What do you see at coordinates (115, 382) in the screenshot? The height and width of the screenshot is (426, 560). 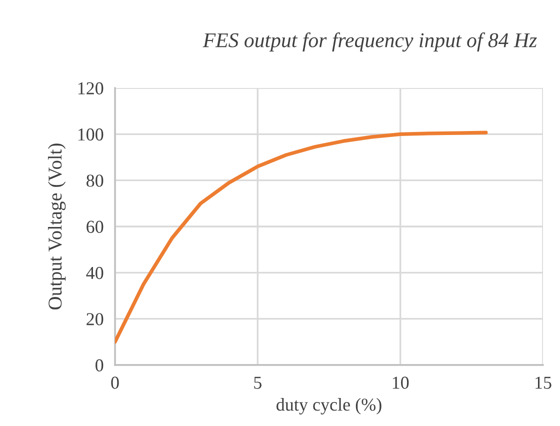 I see `x-tick-label: 0` at bounding box center [115, 382].